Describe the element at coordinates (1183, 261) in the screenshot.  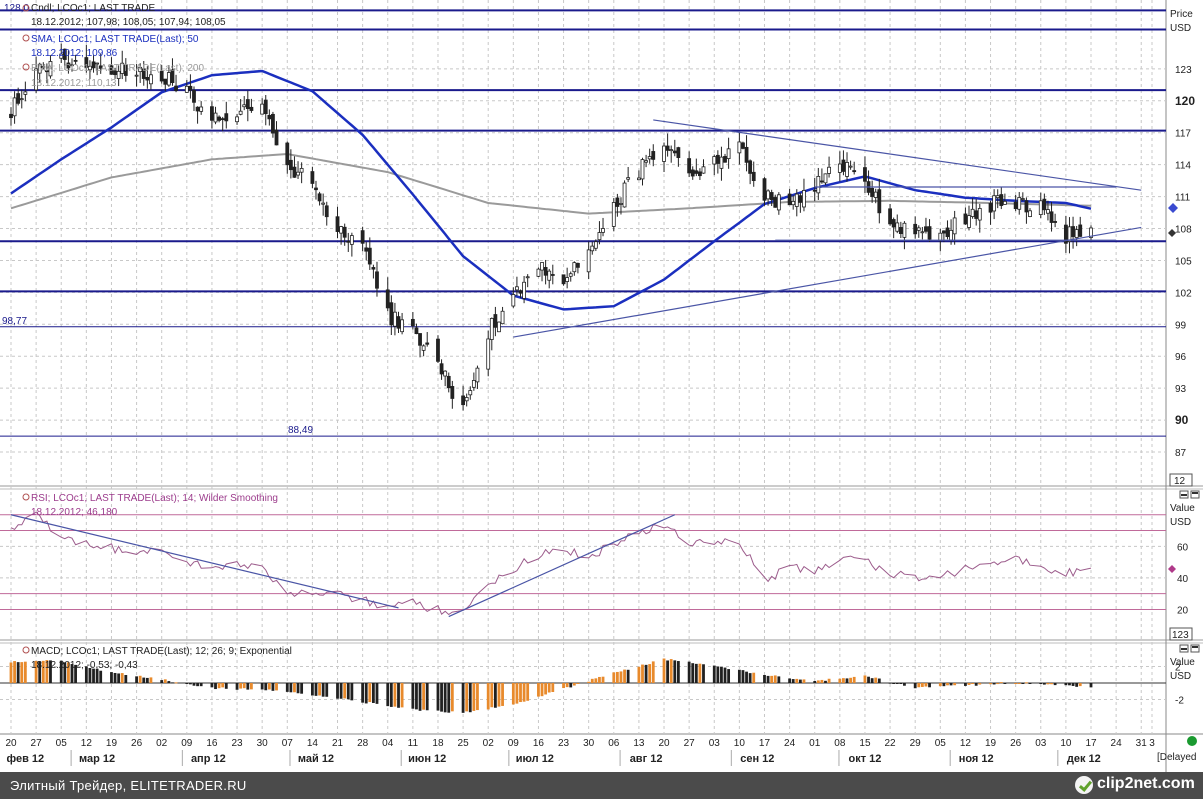
I see `price-tick-label: 105` at that location.